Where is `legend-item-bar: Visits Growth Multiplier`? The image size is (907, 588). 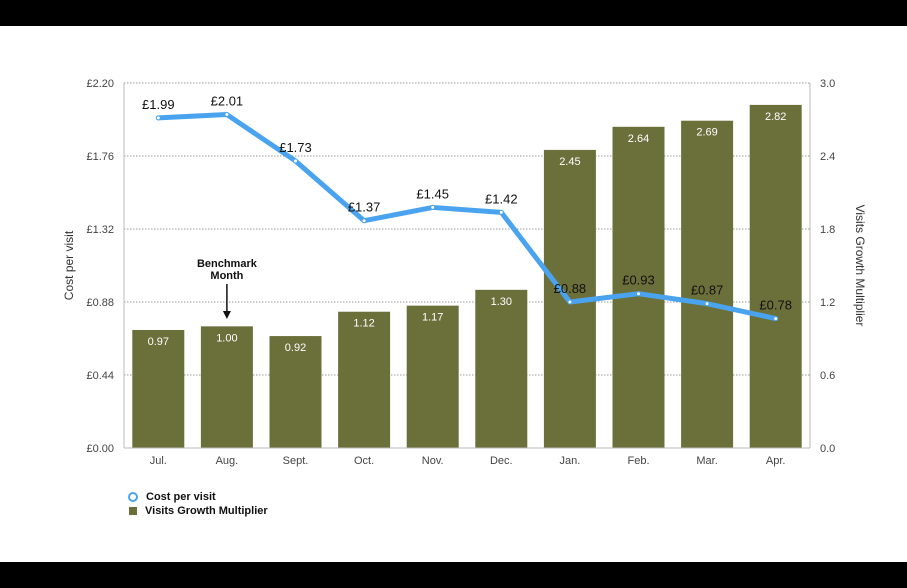
legend-item-bar: Visits Growth Multiplier is located at coordinates (198, 511).